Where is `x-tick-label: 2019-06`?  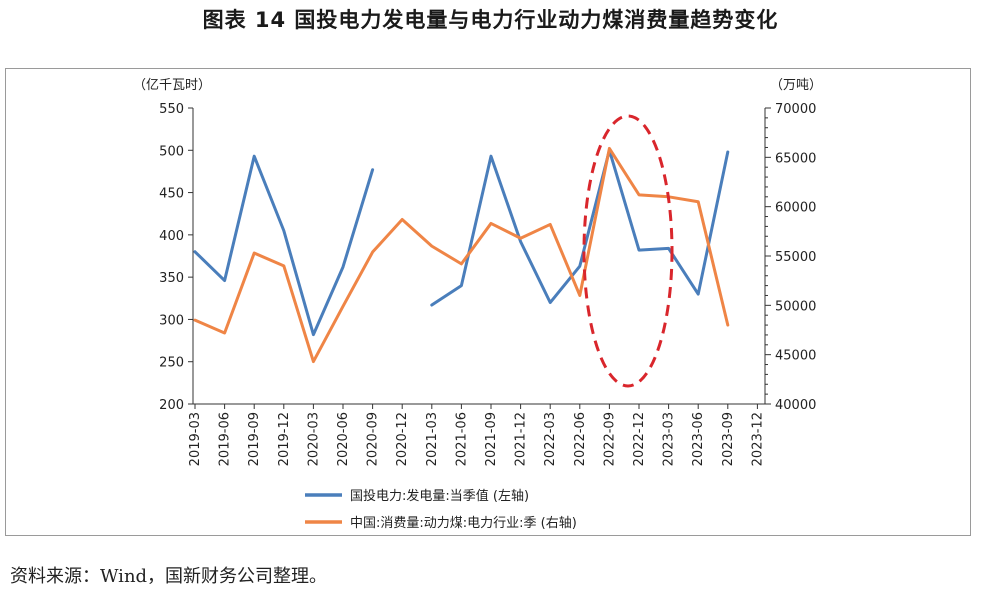
x-tick-label: 2019-06 is located at coordinates (225, 439).